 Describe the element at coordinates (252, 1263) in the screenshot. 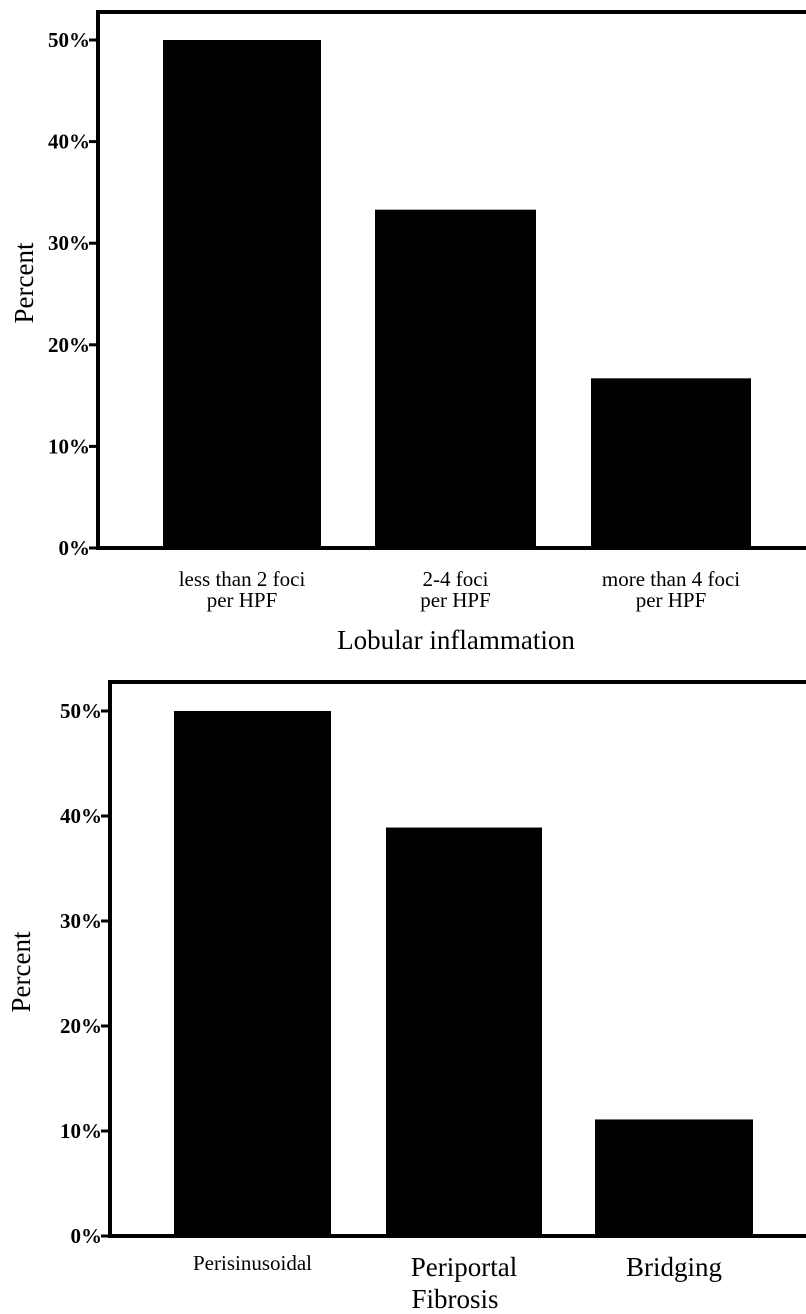

I see `x-category-label: Perisinusoidal` at that location.